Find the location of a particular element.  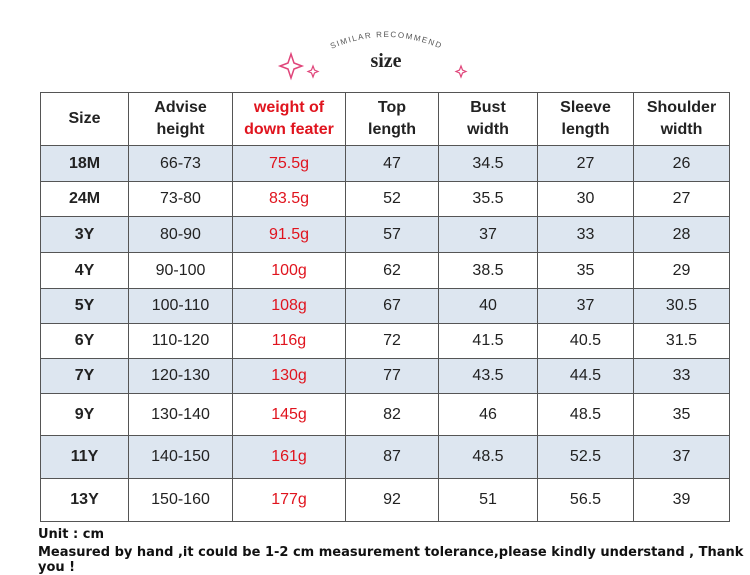

header-line: Bust is located at coordinates (488, 107).